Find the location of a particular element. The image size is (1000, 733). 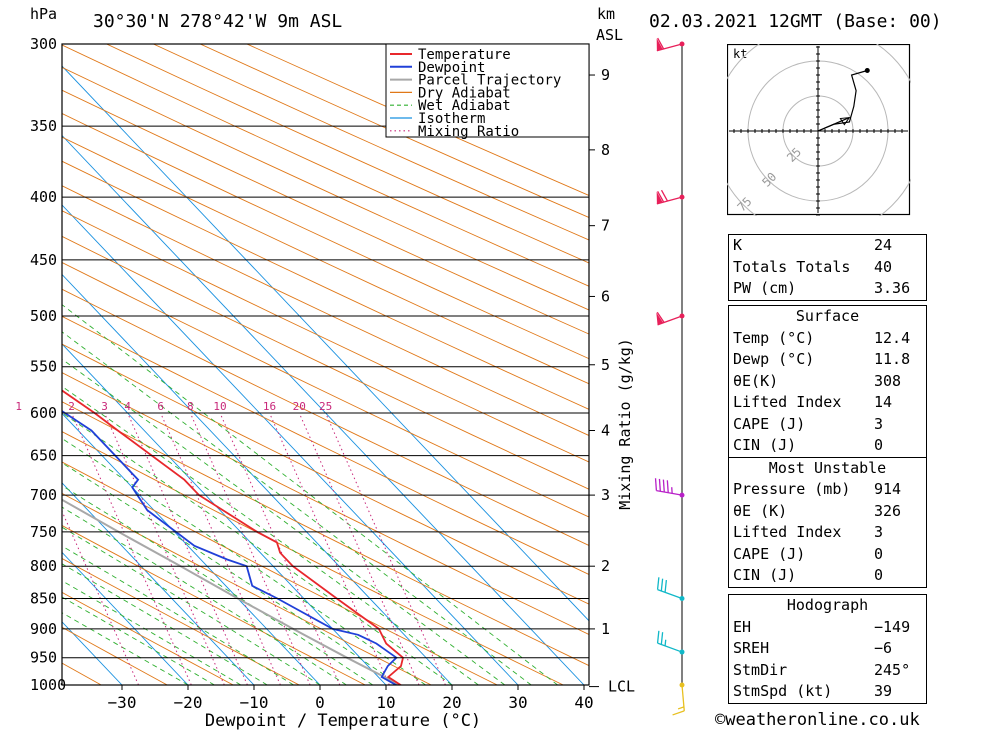

mixing-ratio-label: 6 is located at coordinates (160, 406).